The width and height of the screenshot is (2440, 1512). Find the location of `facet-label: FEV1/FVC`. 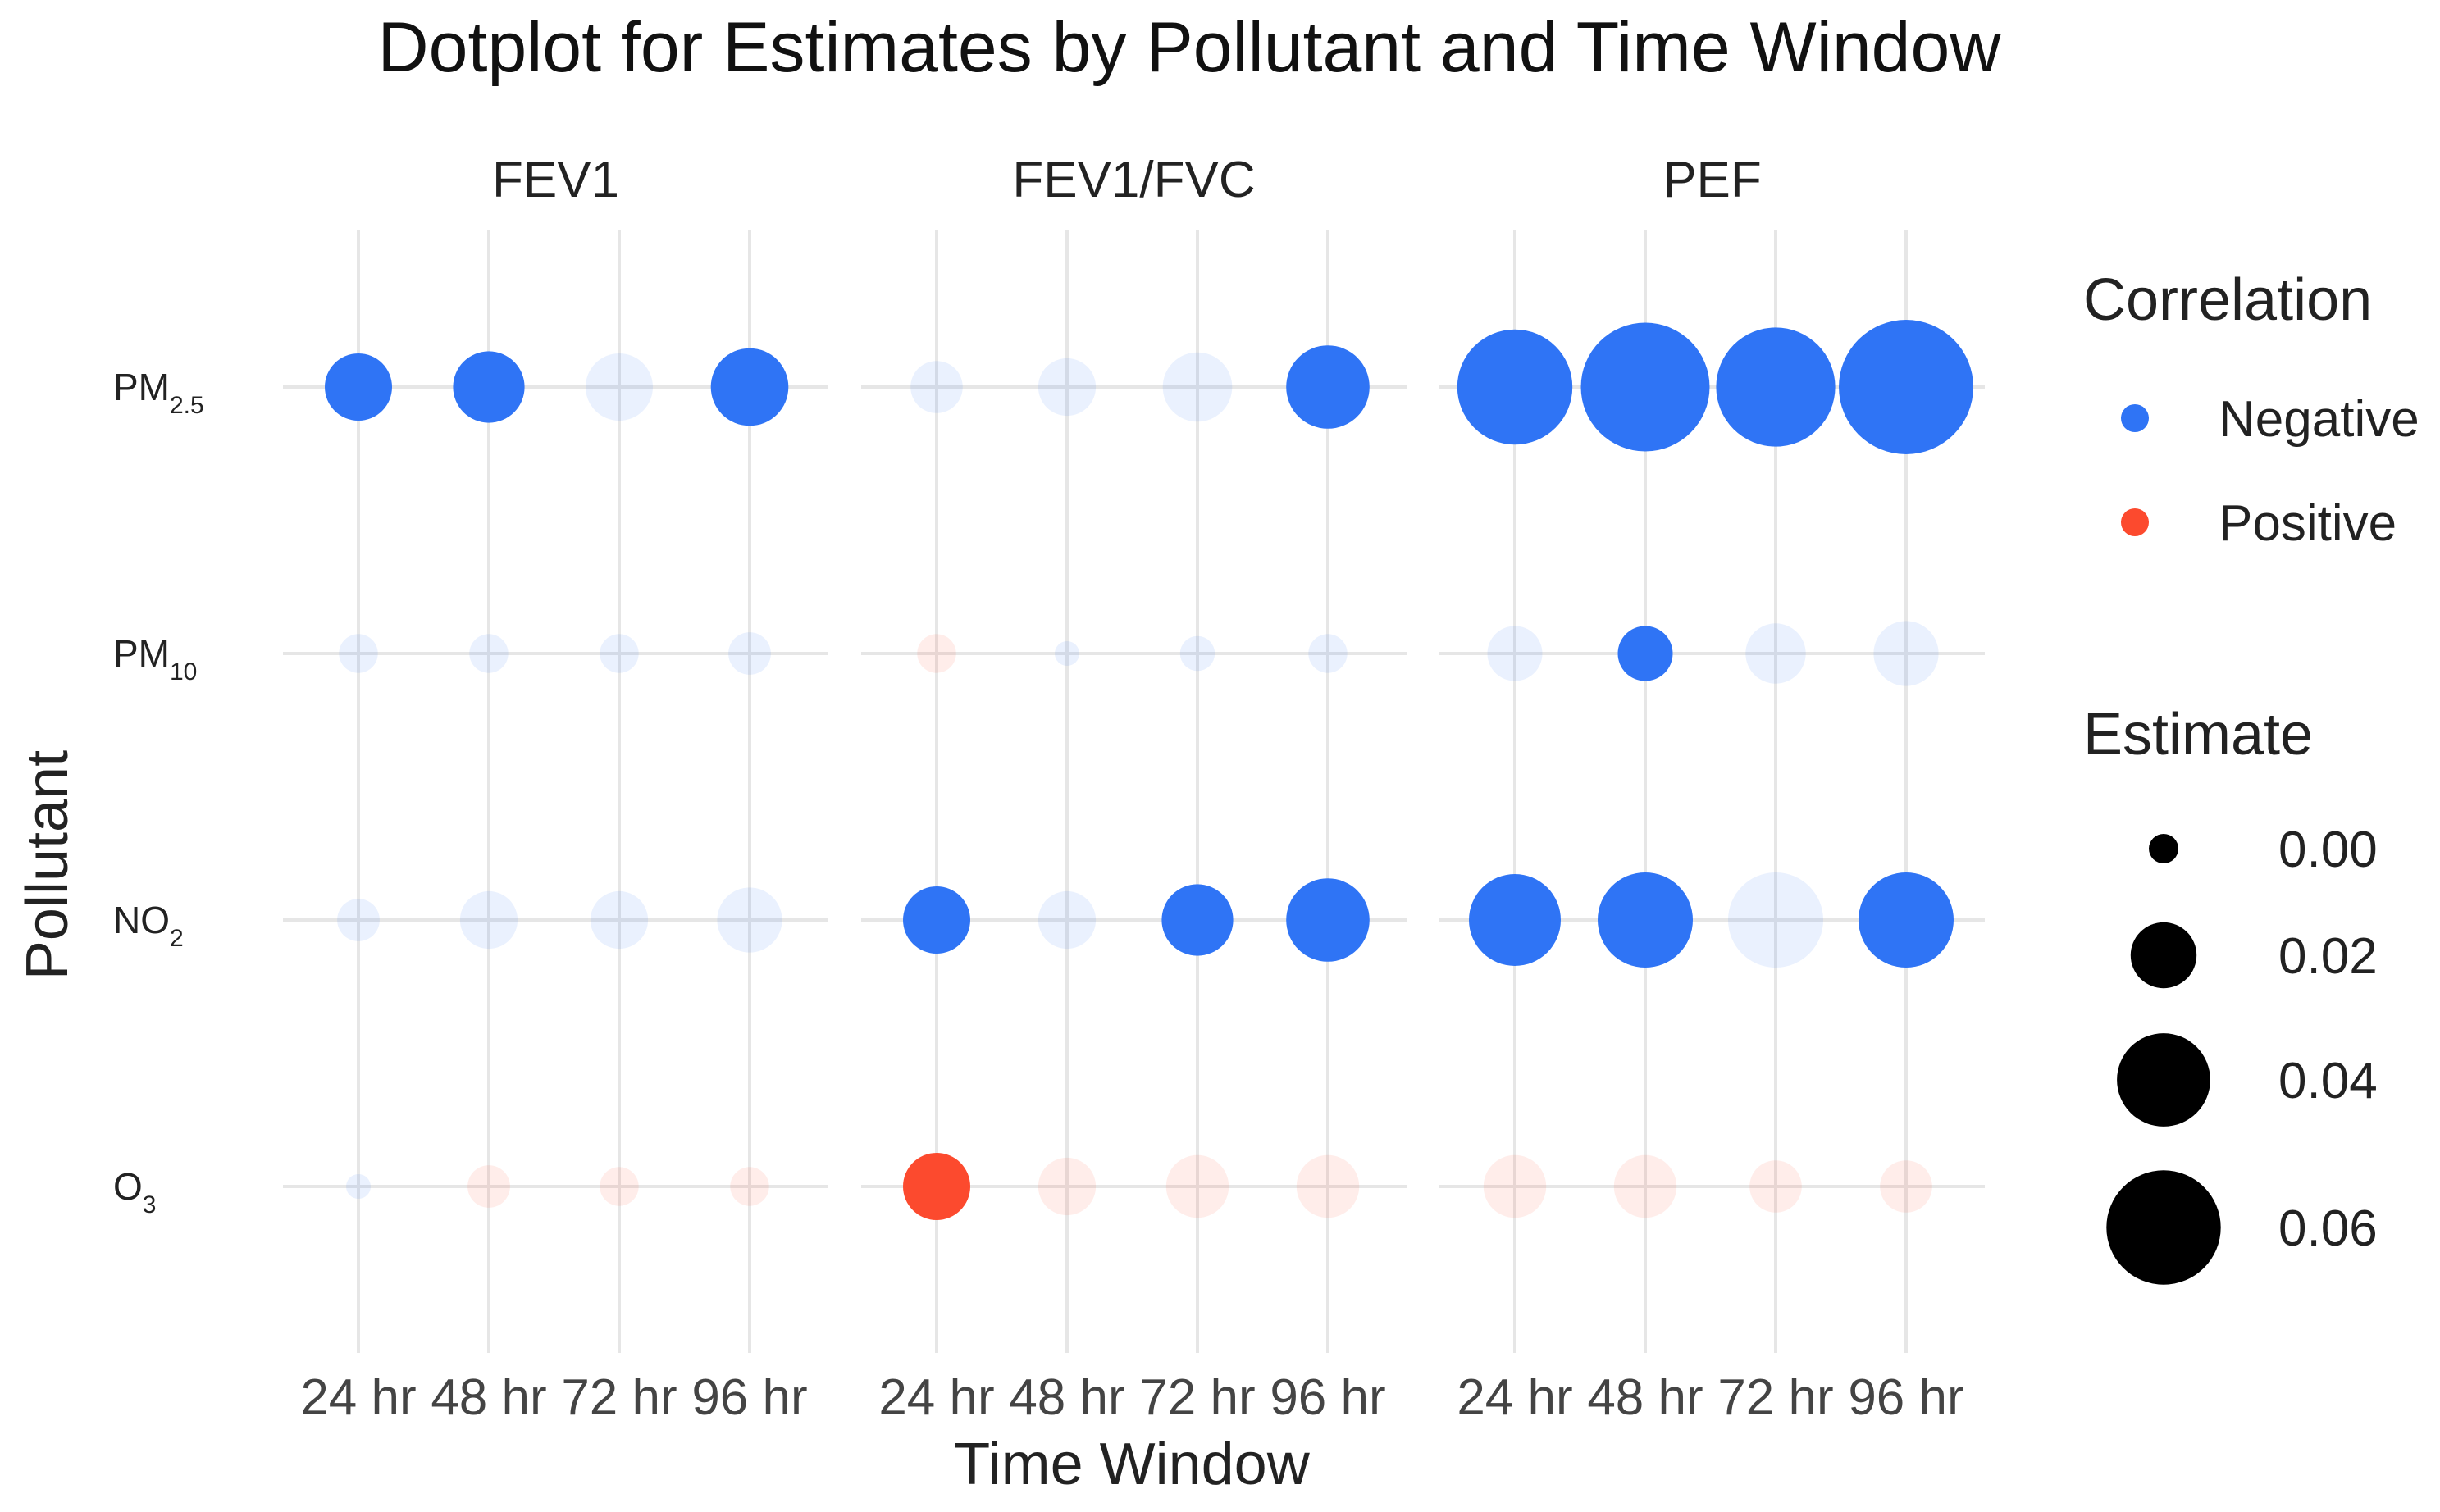

facet-label: FEV1/FVC is located at coordinates (1133, 180).